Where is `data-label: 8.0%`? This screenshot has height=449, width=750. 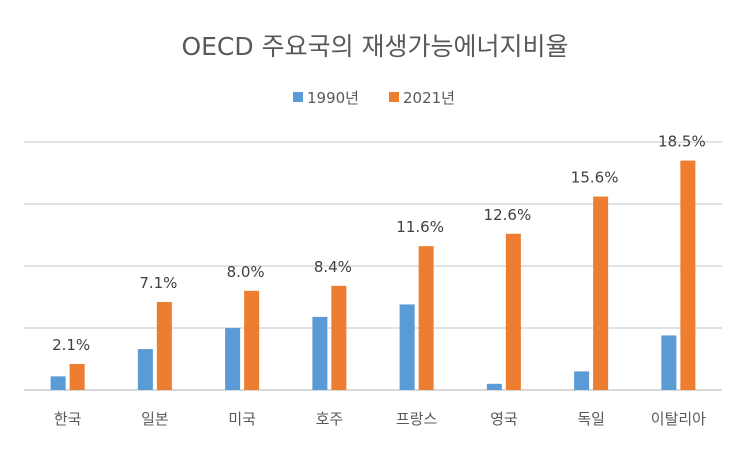
data-label: 8.0% is located at coordinates (246, 272).